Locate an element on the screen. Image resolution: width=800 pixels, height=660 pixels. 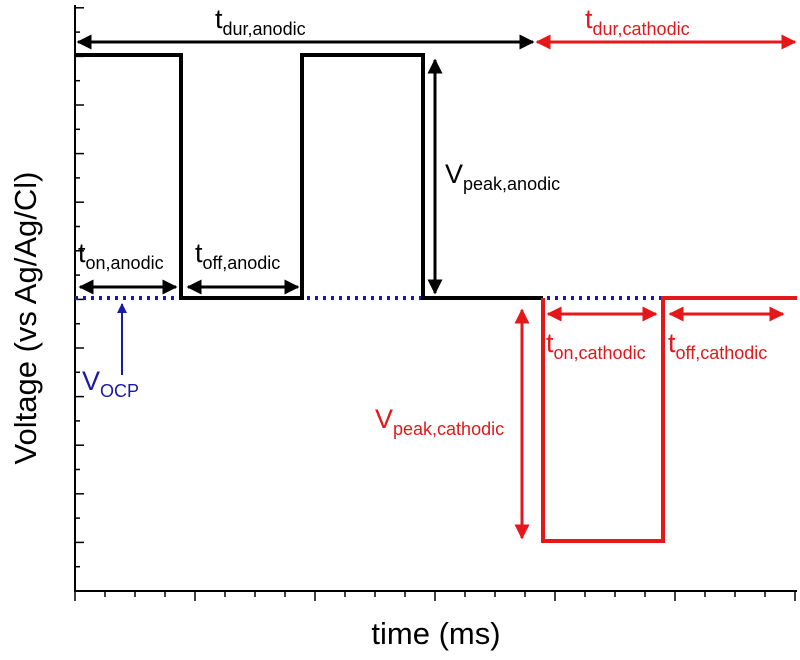
label: VOCP is located at coordinates (110, 383).